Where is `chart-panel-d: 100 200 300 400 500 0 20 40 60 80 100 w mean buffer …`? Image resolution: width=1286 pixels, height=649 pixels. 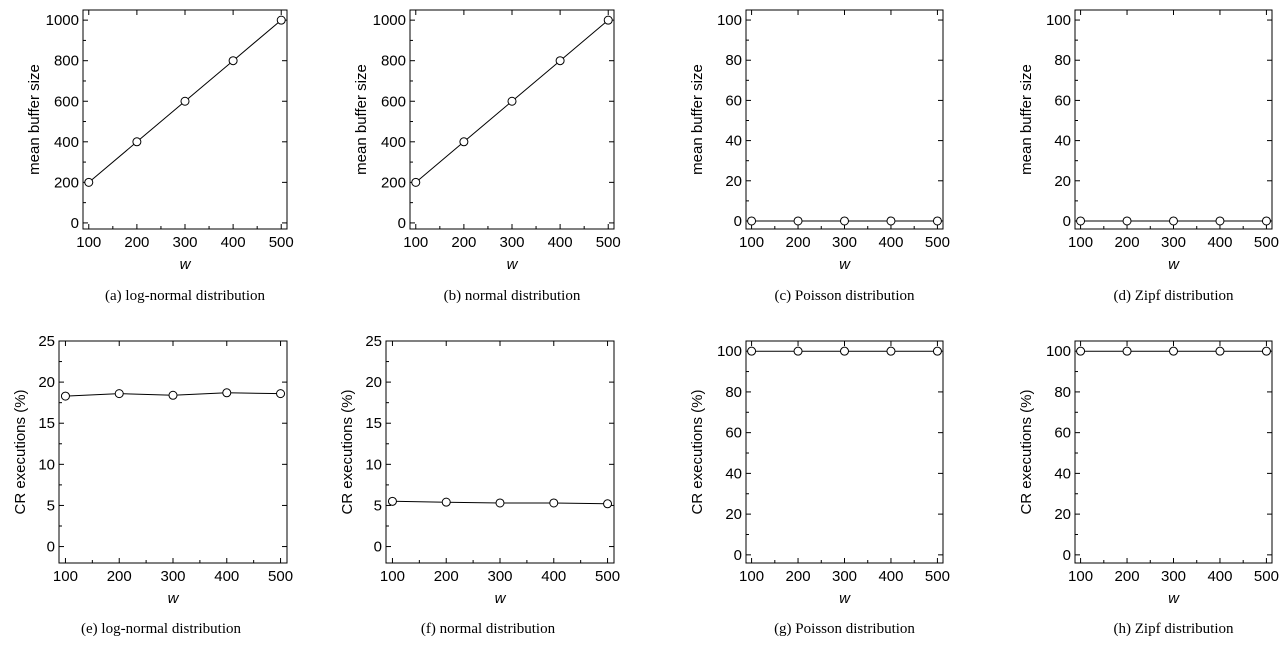 chart-panel-d: 100 200 300 400 500 0 20 40 60 80 100 w mean buffer … is located at coordinates (1148, 156).